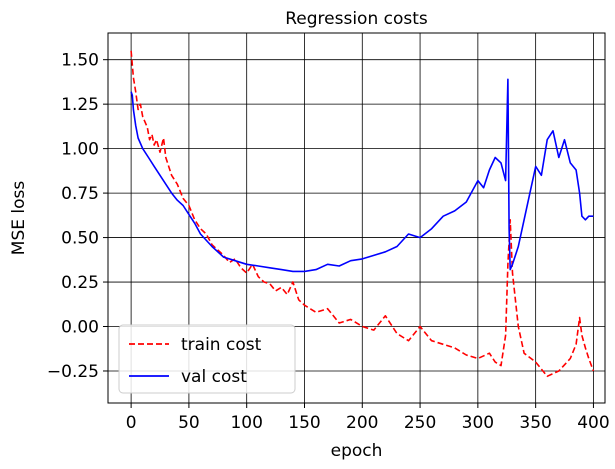 The width and height of the screenshot is (615, 469). What do you see at coordinates (221, 345) in the screenshot?
I see `legend-label-train-cost: train cost` at bounding box center [221, 345].